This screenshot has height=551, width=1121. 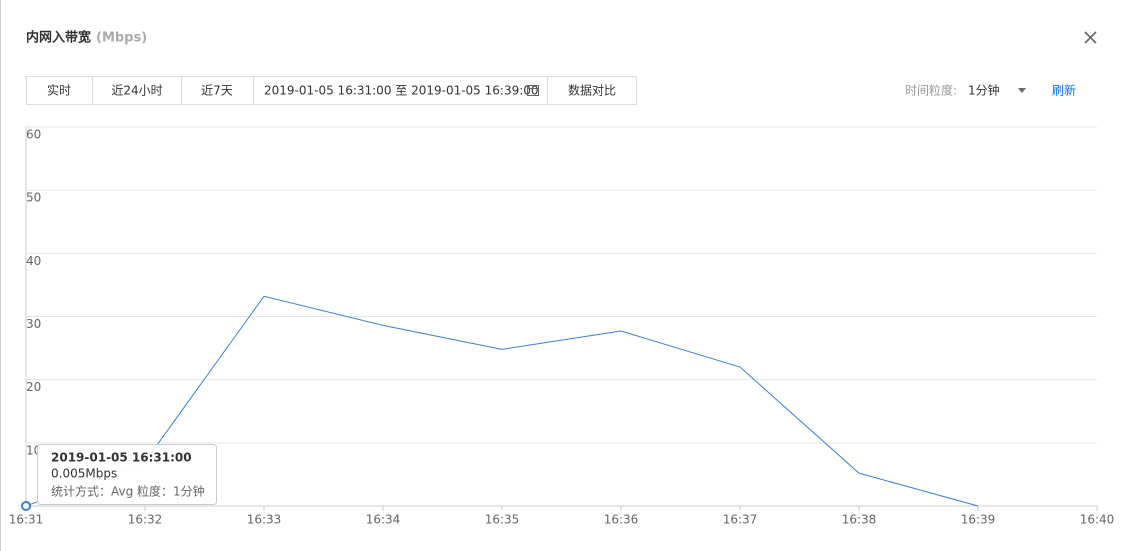 What do you see at coordinates (33, 198) in the screenshot?
I see `y-tick-label: 50` at bounding box center [33, 198].